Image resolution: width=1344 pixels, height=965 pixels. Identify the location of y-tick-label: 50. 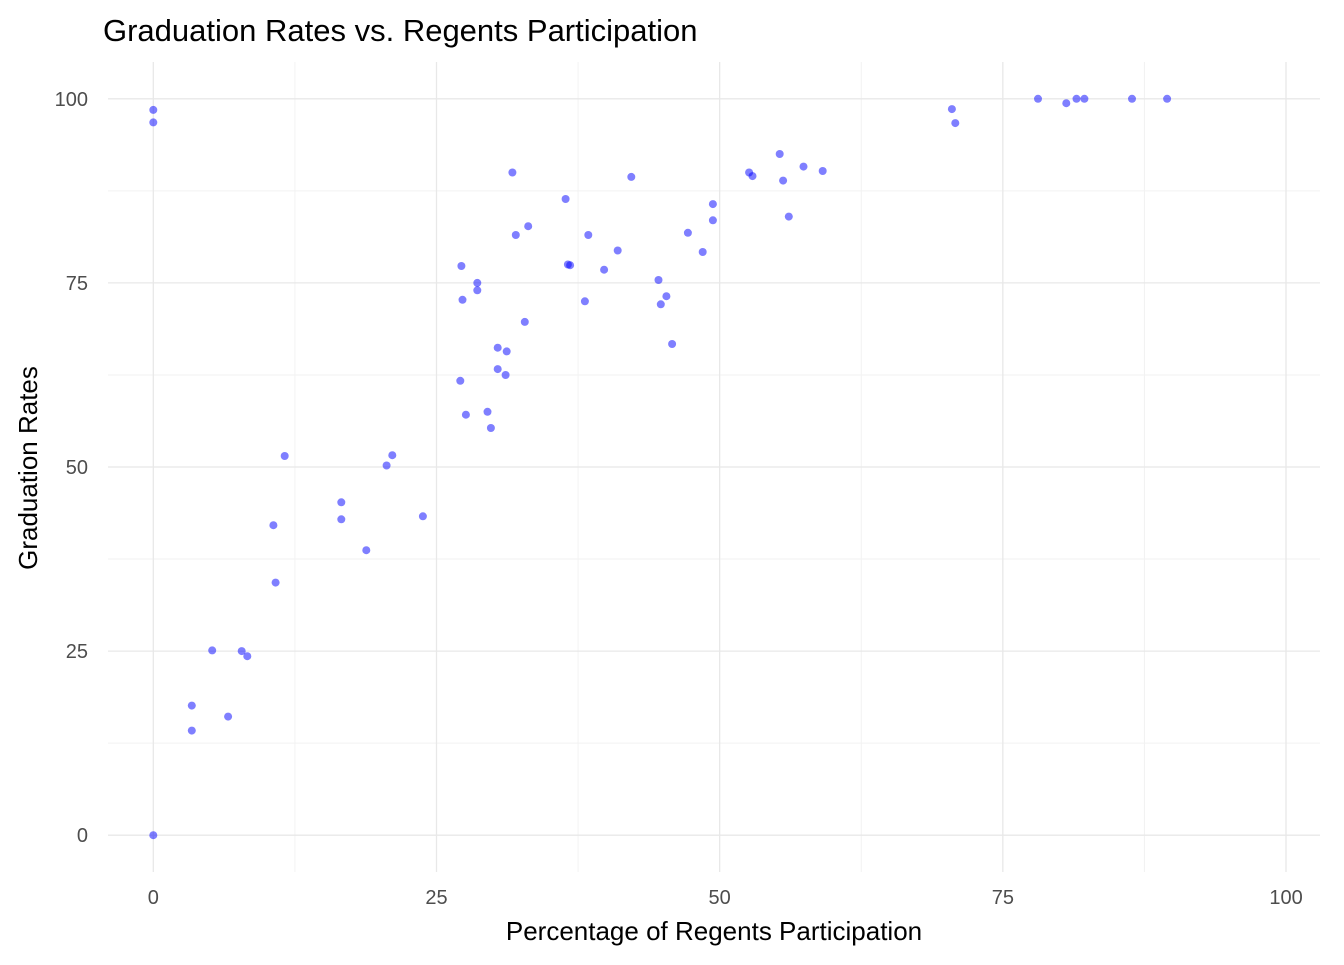
(77, 468).